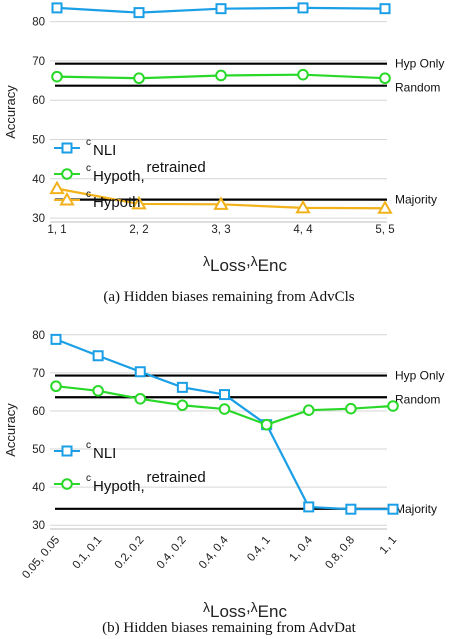 This screenshot has height=639, width=458. I want to click on x-tick-label: 0.8, 0.8, so click(340, 552).